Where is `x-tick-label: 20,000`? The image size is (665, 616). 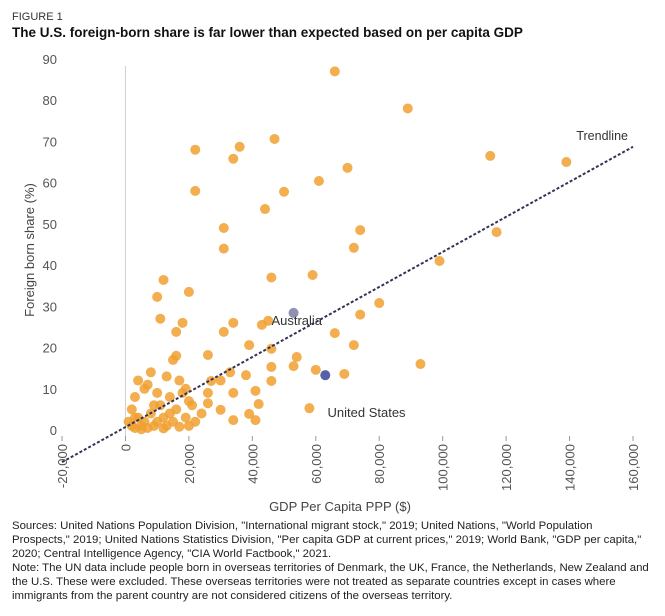
x-tick-label: 20,000 is located at coordinates (189, 464).